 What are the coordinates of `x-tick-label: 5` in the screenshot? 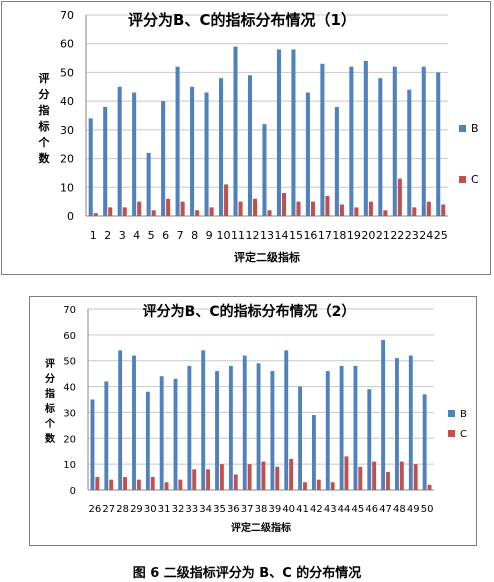 It's located at (151, 235).